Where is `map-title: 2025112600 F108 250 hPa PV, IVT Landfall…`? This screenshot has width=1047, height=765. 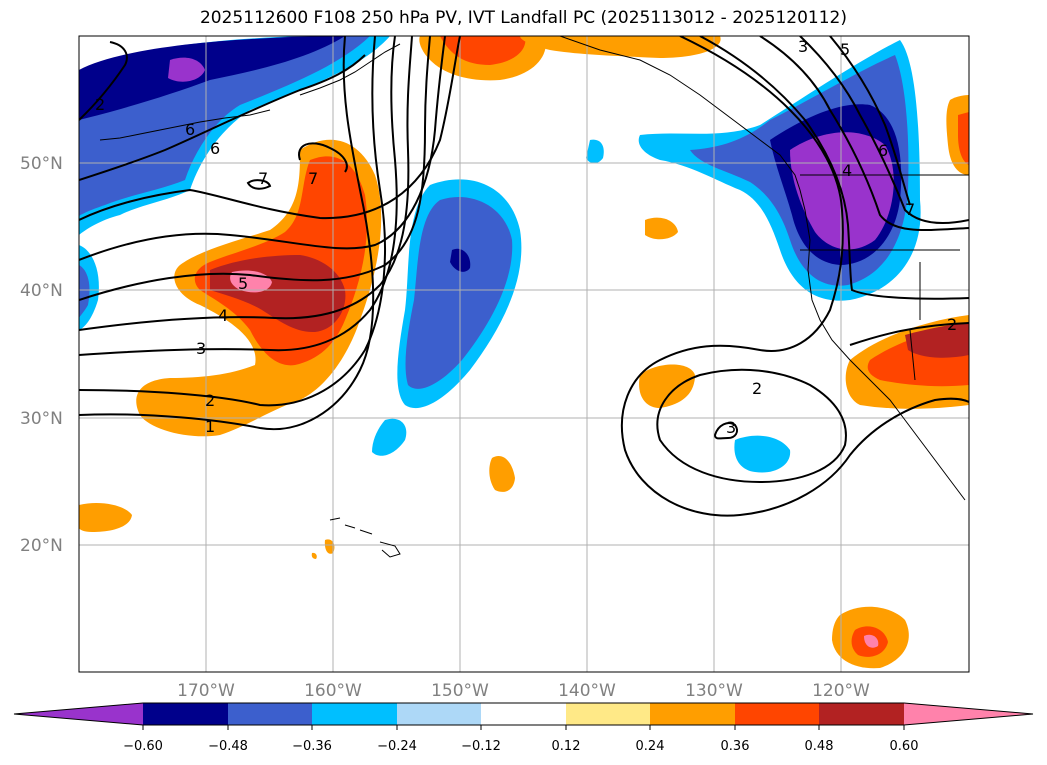
map-title: 2025112600 F108 250 hPa PV, IVT Landfall… is located at coordinates (523, 18).